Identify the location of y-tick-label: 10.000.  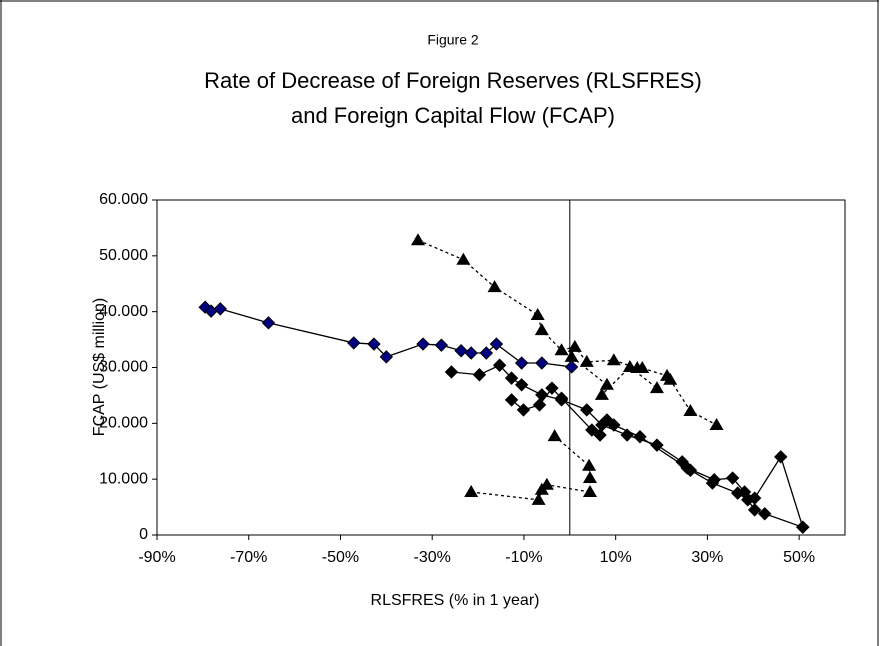
(123, 478).